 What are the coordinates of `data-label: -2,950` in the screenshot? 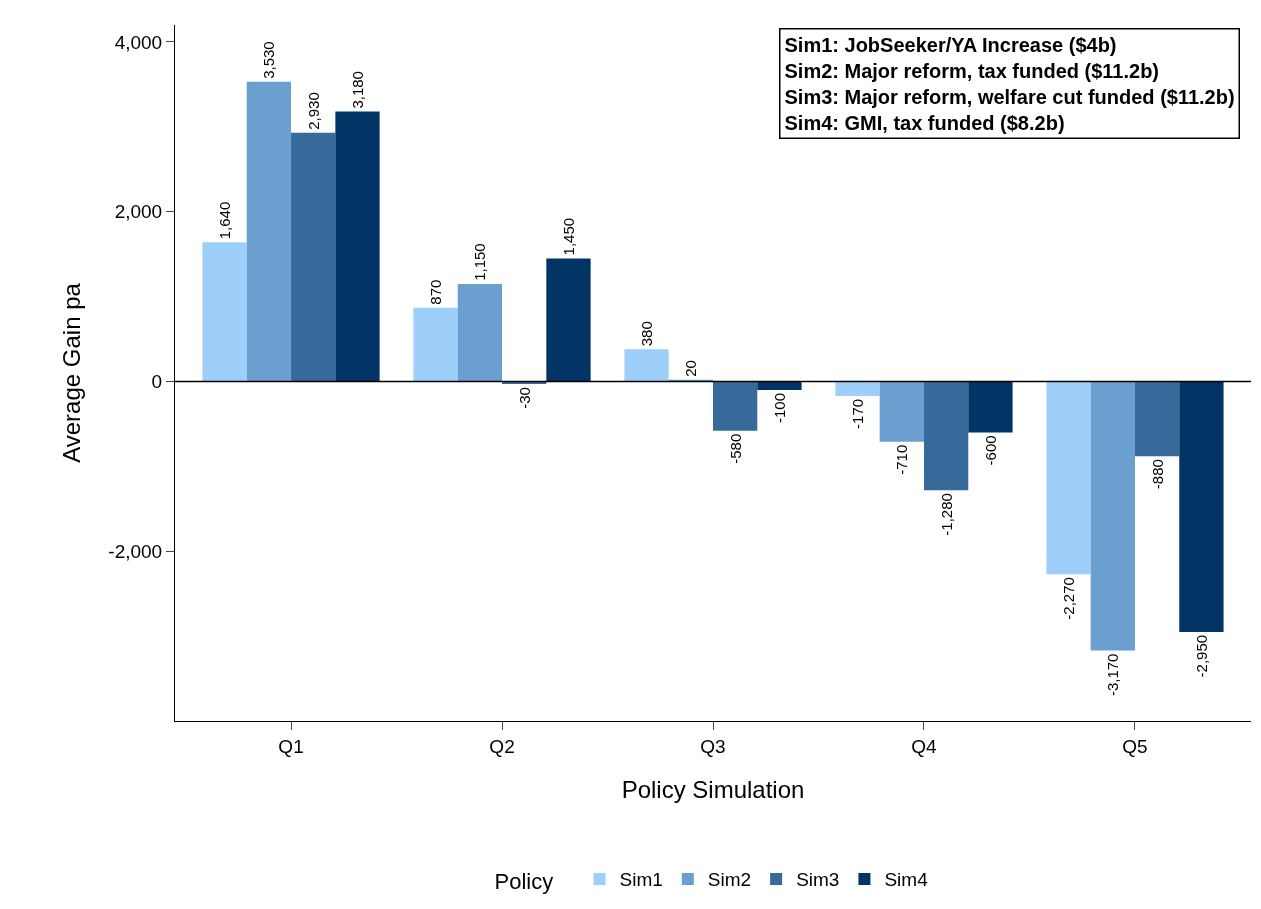 It's located at (1201, 656).